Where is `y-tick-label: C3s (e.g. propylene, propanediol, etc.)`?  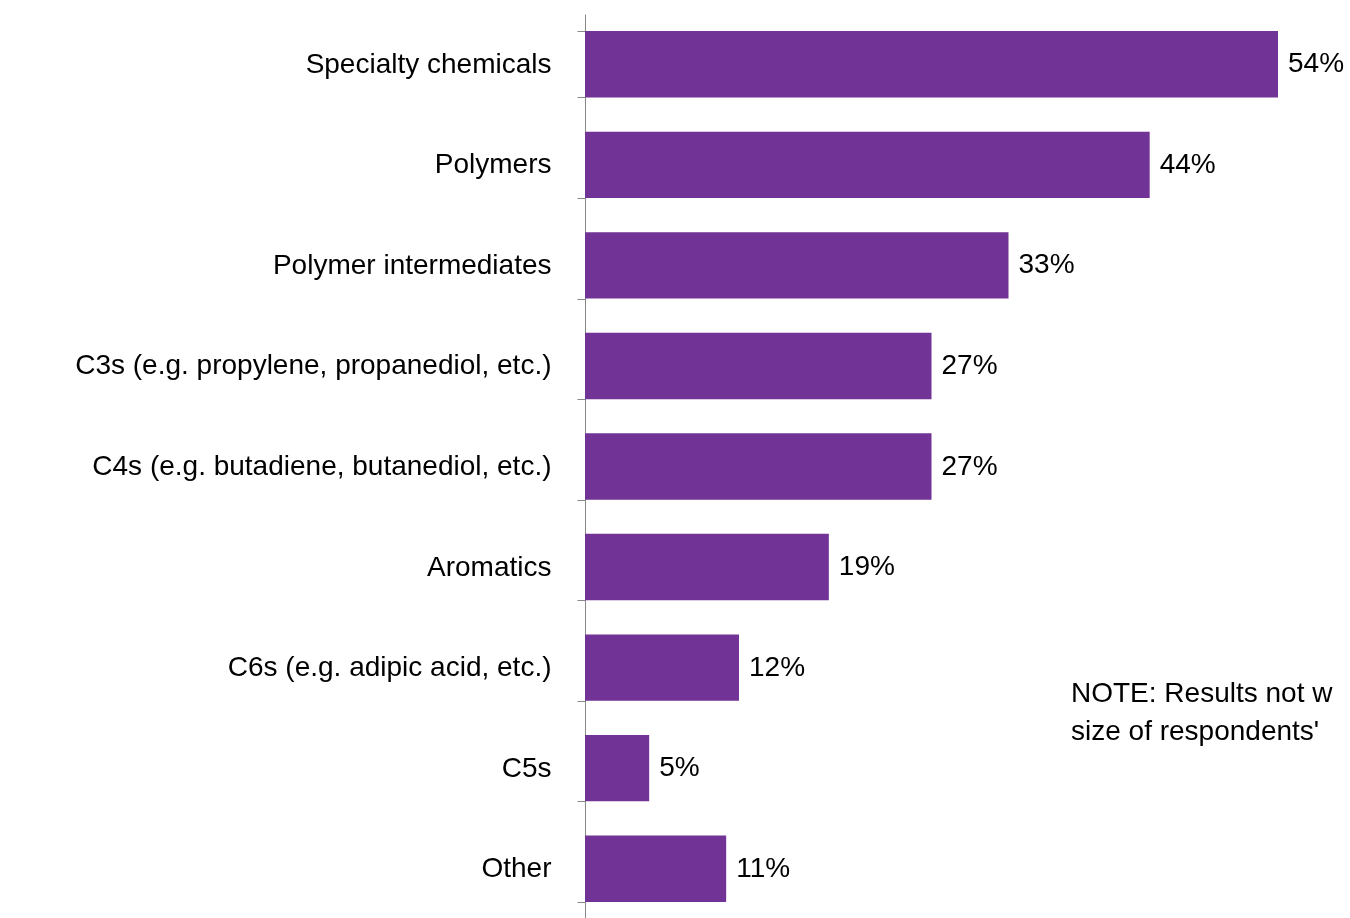 y-tick-label: C3s (e.g. propylene, propanediol, etc.) is located at coordinates (313, 365).